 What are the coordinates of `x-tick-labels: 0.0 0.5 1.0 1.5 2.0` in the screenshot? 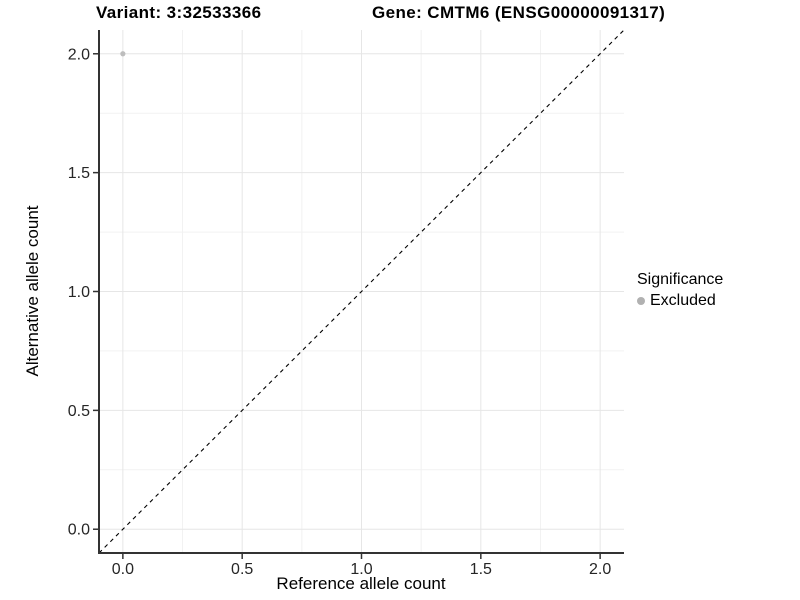 It's located at (362, 569).